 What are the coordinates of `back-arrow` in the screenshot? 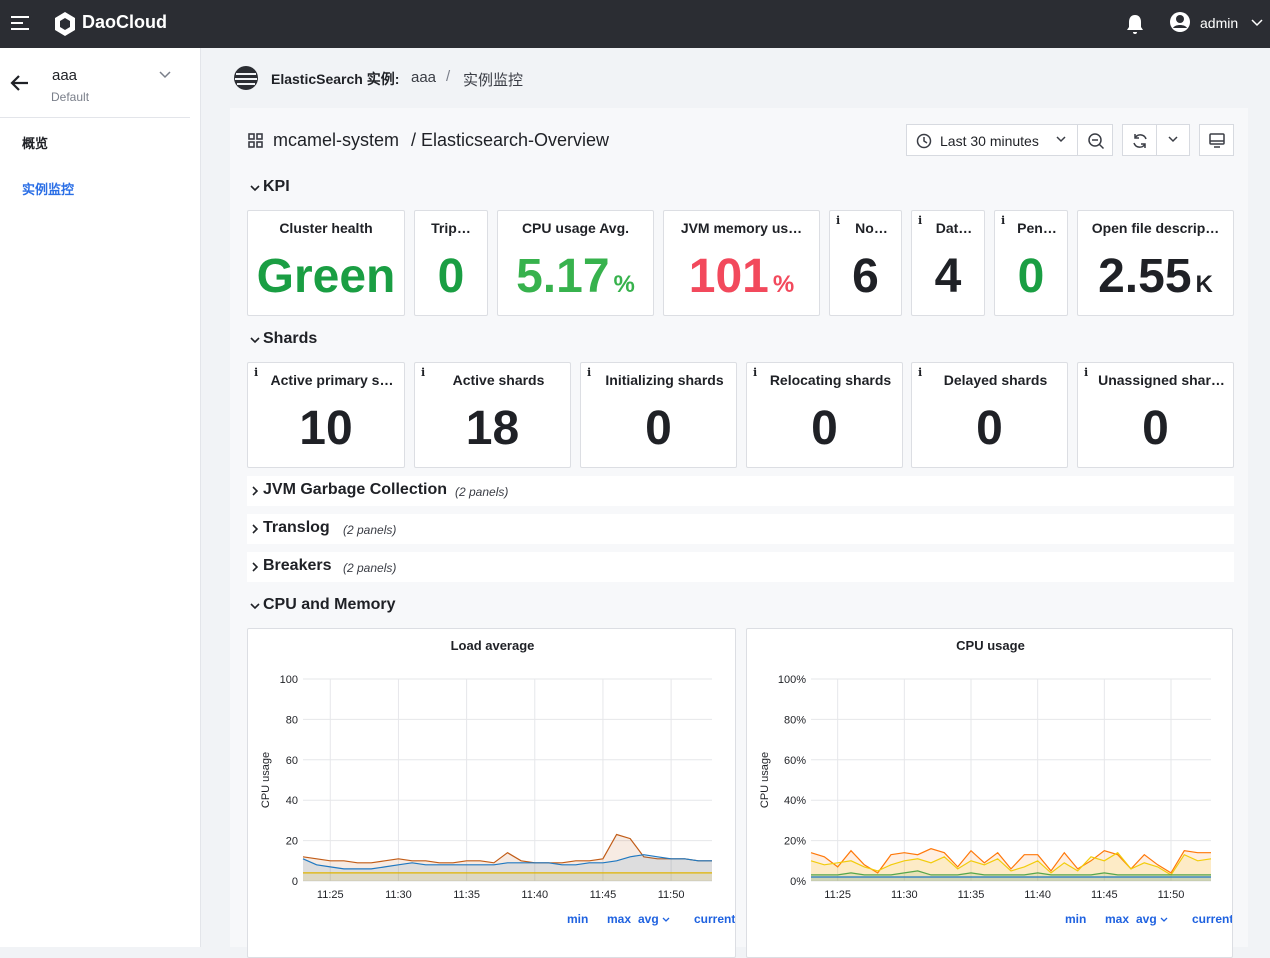 It's located at (20, 83).